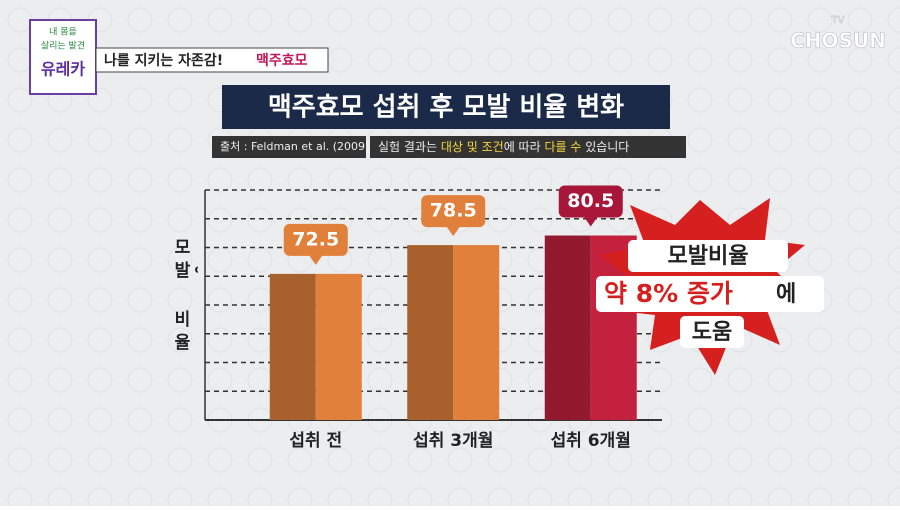  Describe the element at coordinates (63, 46) in the screenshot. I see `logo-text: 살리는 발견` at that location.